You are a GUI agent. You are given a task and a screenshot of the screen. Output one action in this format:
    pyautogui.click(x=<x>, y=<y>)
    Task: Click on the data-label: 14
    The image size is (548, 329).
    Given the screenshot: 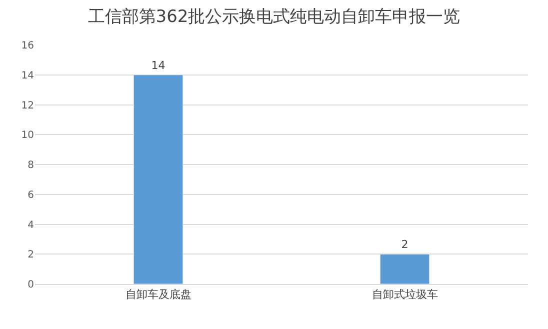 What is the action you would take?
    pyautogui.click(x=158, y=65)
    